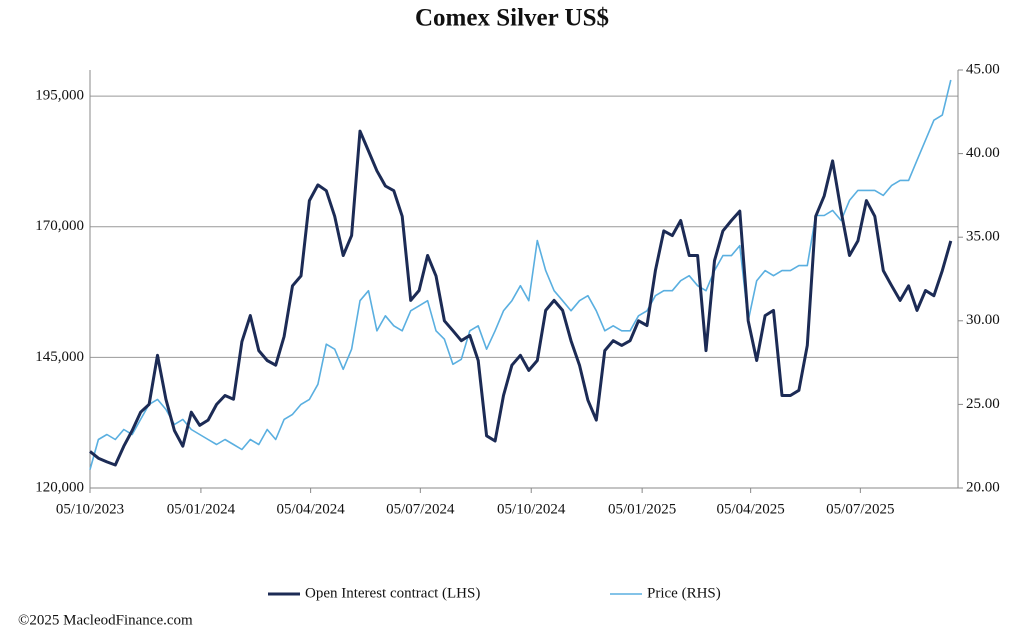 The image size is (1024, 635). What do you see at coordinates (983, 487) in the screenshot?
I see `y2-tick-label: 20.00` at bounding box center [983, 487].